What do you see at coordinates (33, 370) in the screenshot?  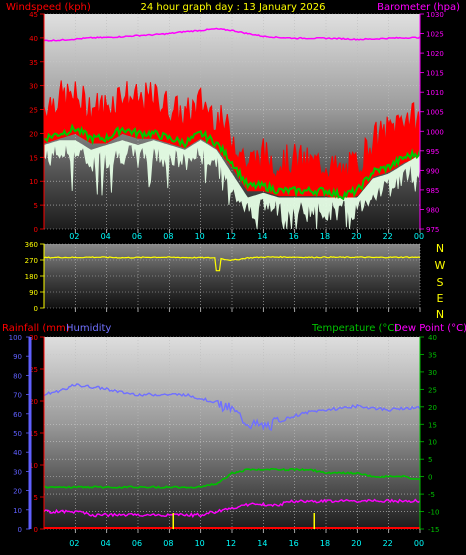 I see `rainfall-tick-label: 25` at bounding box center [33, 370].